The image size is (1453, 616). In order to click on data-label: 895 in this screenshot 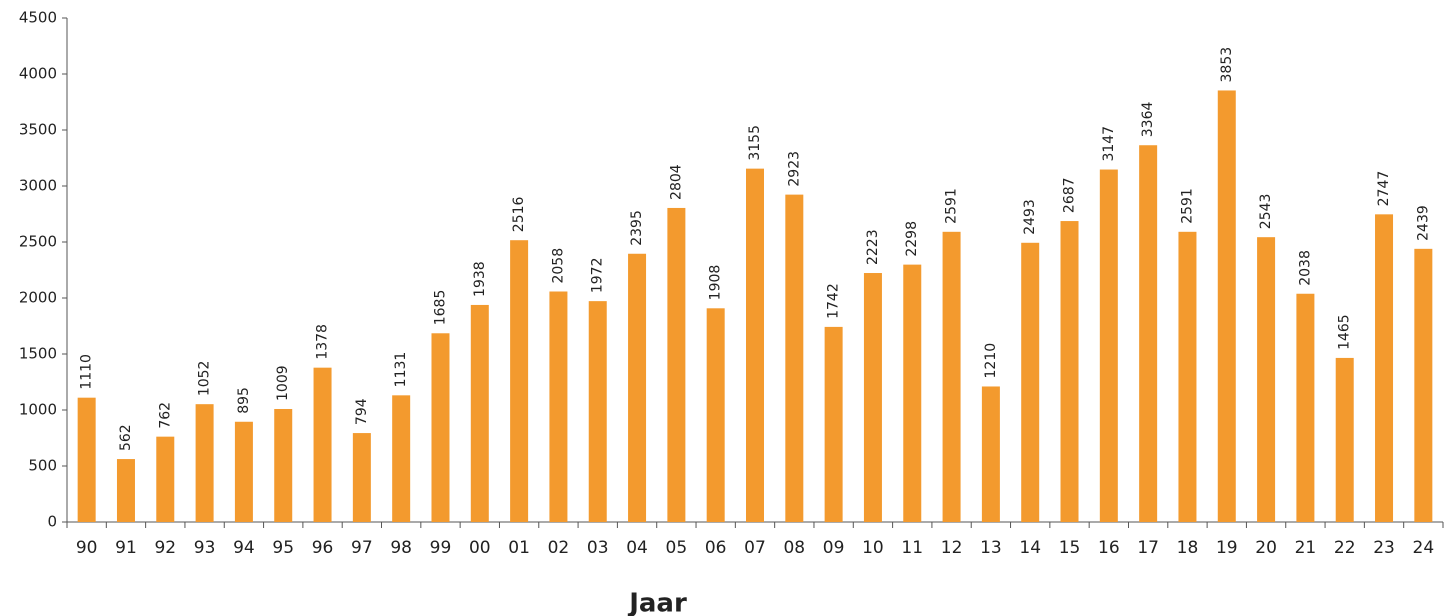, I will do `click(244, 400)`.